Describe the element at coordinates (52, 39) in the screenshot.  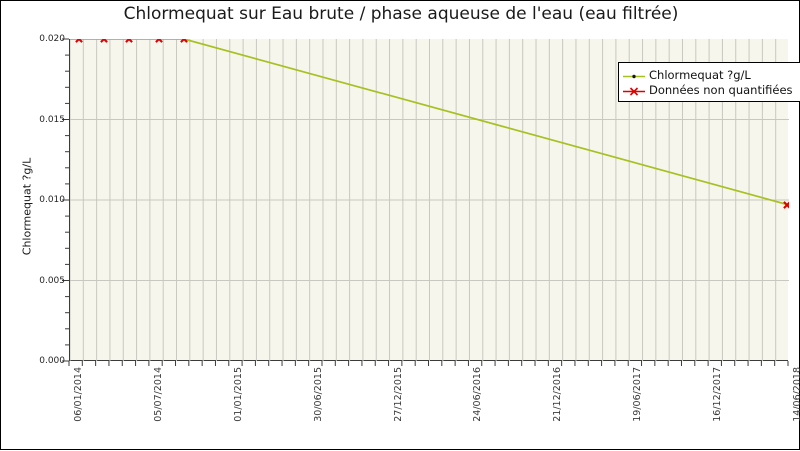
I see `y-tick-label: 0.020` at that location.